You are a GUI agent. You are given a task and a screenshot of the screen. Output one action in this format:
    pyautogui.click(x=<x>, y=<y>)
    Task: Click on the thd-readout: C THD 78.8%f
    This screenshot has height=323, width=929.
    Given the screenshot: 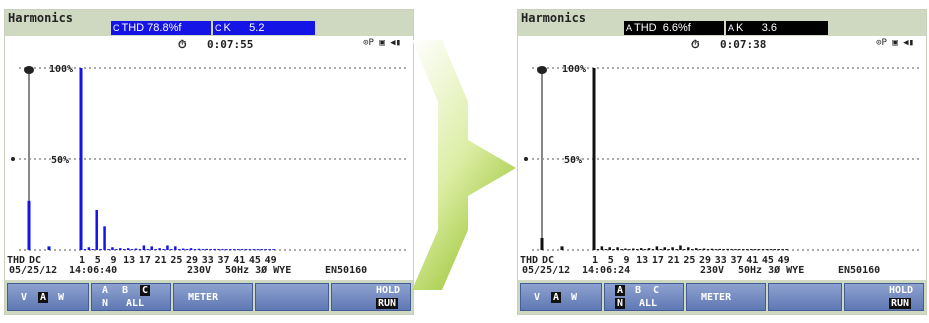 What is the action you would take?
    pyautogui.click(x=161, y=28)
    